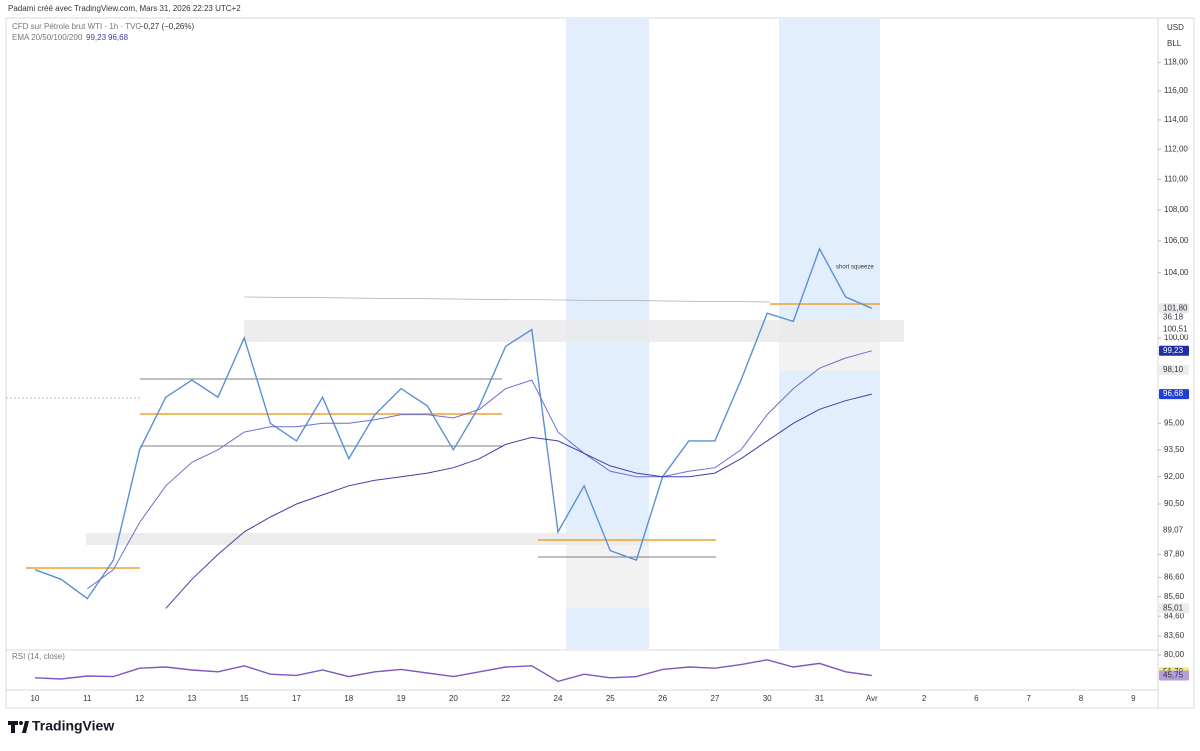 This screenshot has width=1200, height=751. Describe the element at coordinates (1174, 476) in the screenshot. I see `y-tick-label: 92,00` at that location.